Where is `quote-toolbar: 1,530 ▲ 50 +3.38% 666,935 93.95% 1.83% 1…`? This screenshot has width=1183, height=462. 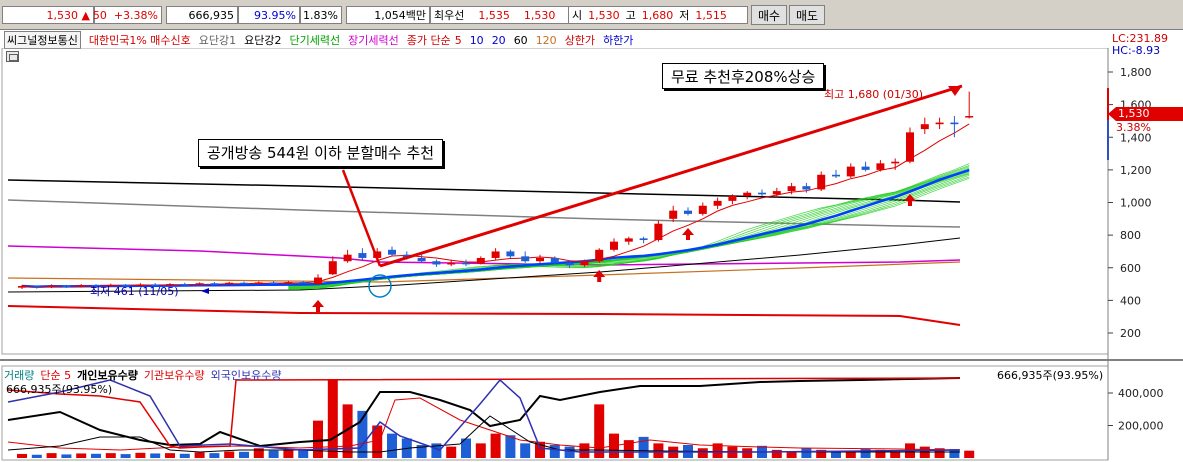 quote-toolbar: 1,530 ▲ 50 +3.38% 666,935 93.95% 1.83% 1… is located at coordinates (591, 15).